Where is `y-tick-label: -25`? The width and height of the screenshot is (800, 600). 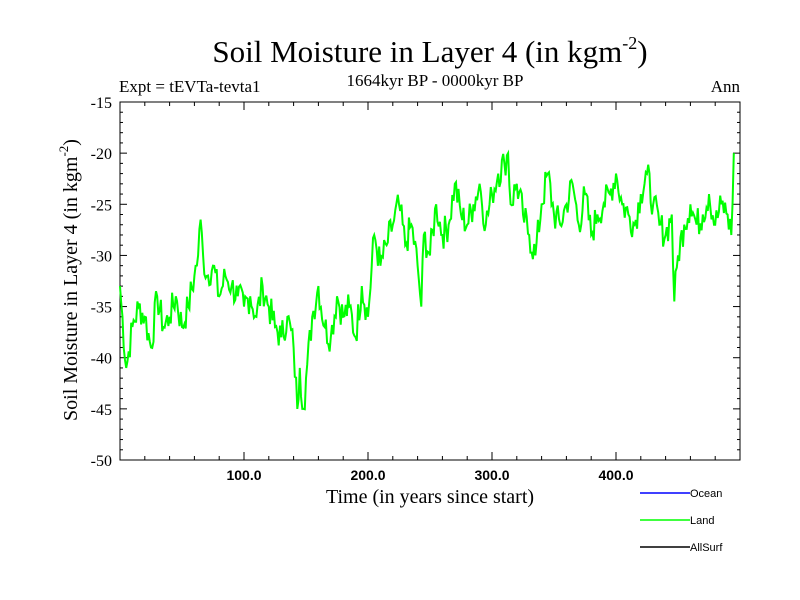
y-tick-label: -25 is located at coordinates (101, 205).